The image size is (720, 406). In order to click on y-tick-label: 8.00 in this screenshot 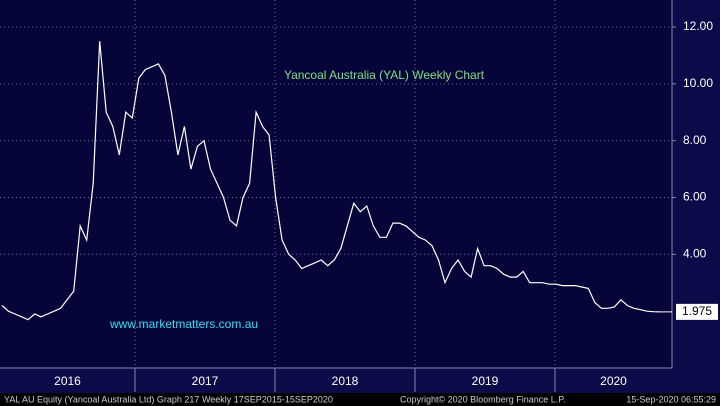, I will do `click(695, 140)`.